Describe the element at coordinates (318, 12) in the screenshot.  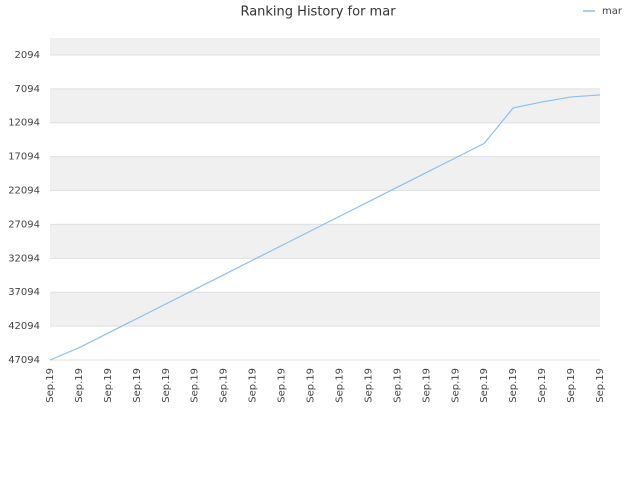
I see `chart-title: Ranking History for mar` at that location.